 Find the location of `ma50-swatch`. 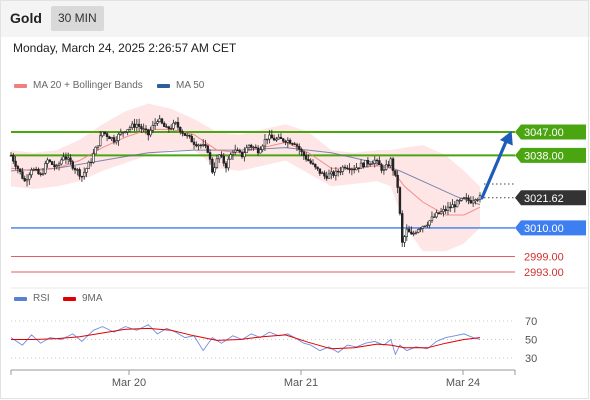

ma50-swatch is located at coordinates (163, 85).